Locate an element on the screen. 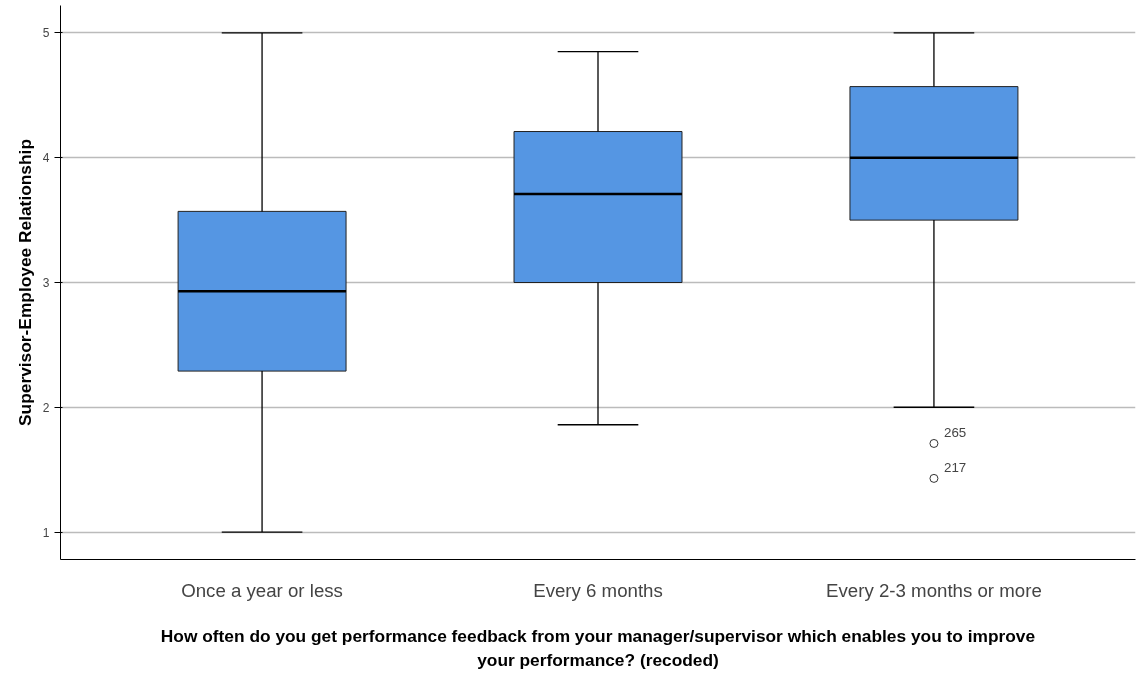 This screenshot has height=679, width=1147. y-tick-label: 2 is located at coordinates (46, 407).